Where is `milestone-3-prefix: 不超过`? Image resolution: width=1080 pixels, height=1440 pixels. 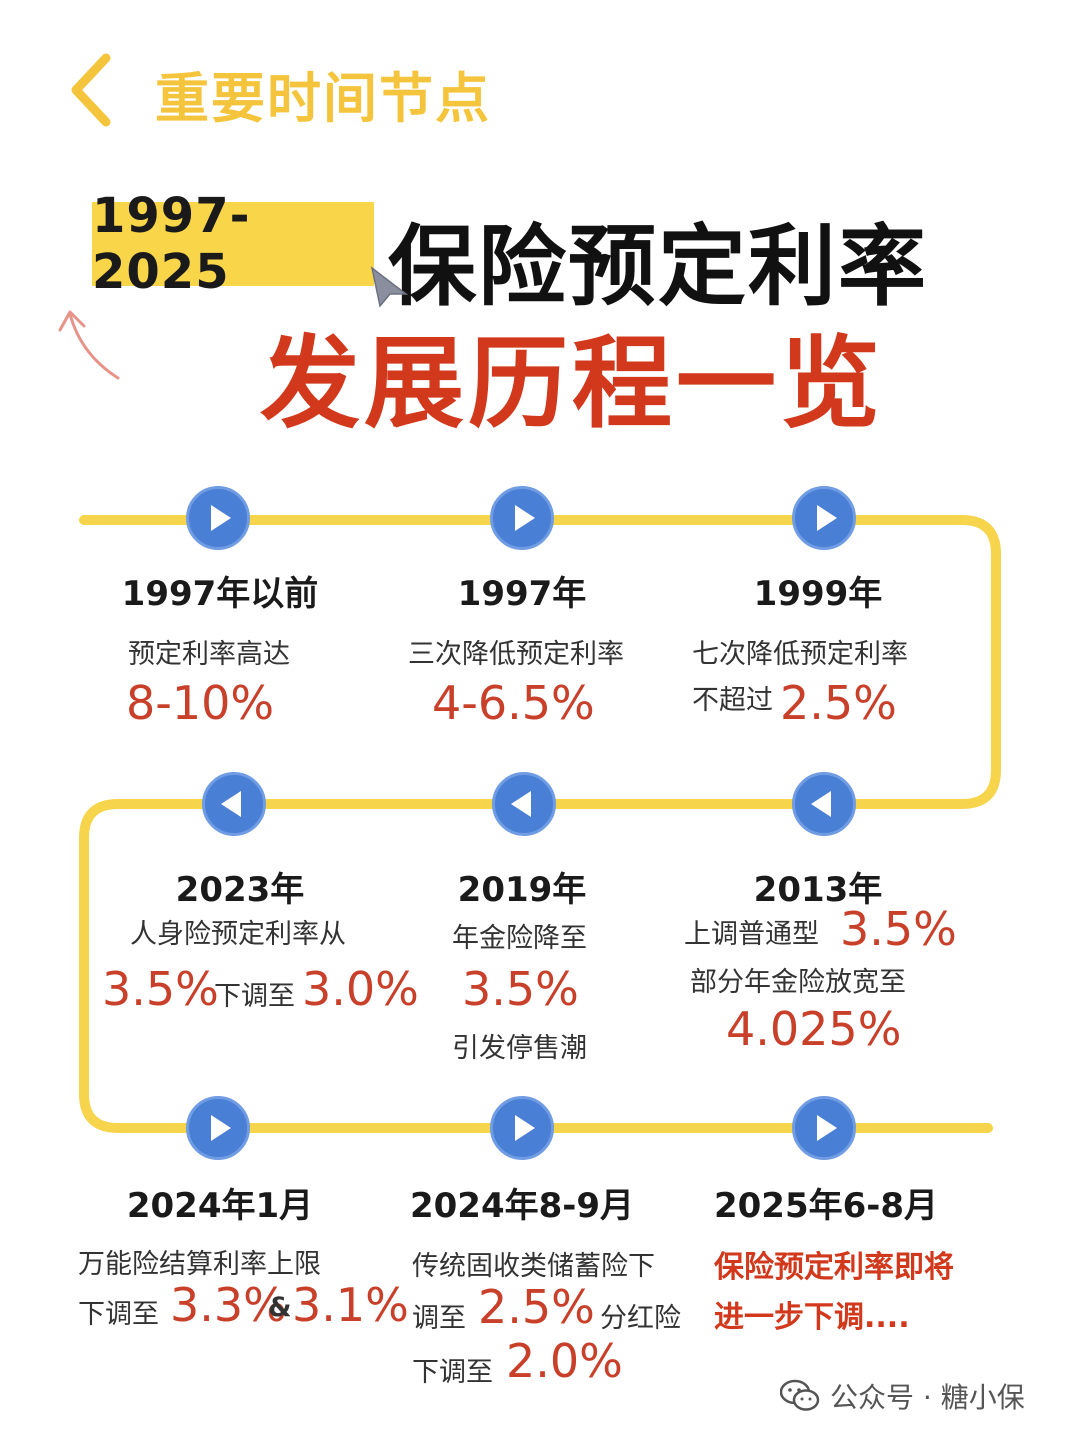
milestone-3-prefix: 不超过 is located at coordinates (732, 700).